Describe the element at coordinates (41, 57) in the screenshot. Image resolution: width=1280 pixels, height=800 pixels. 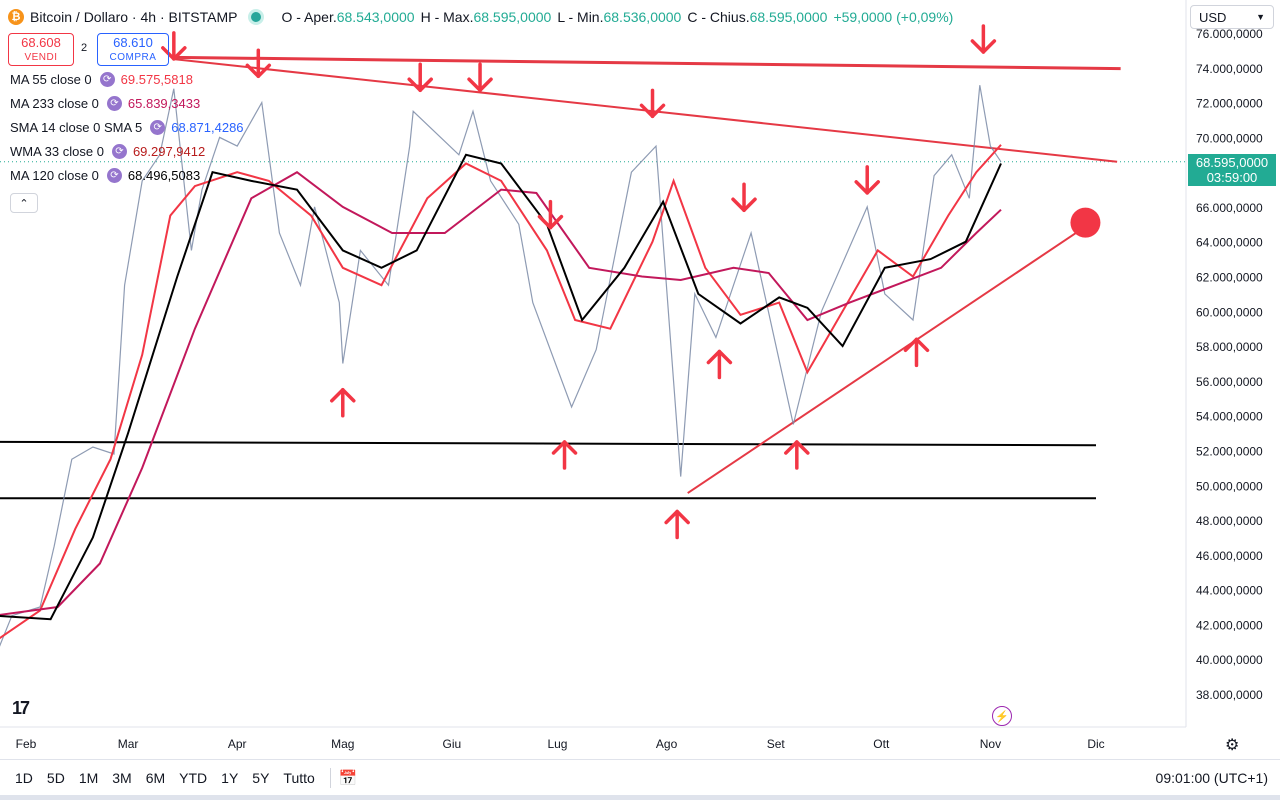
I see `sell-label: VENDI` at that location.